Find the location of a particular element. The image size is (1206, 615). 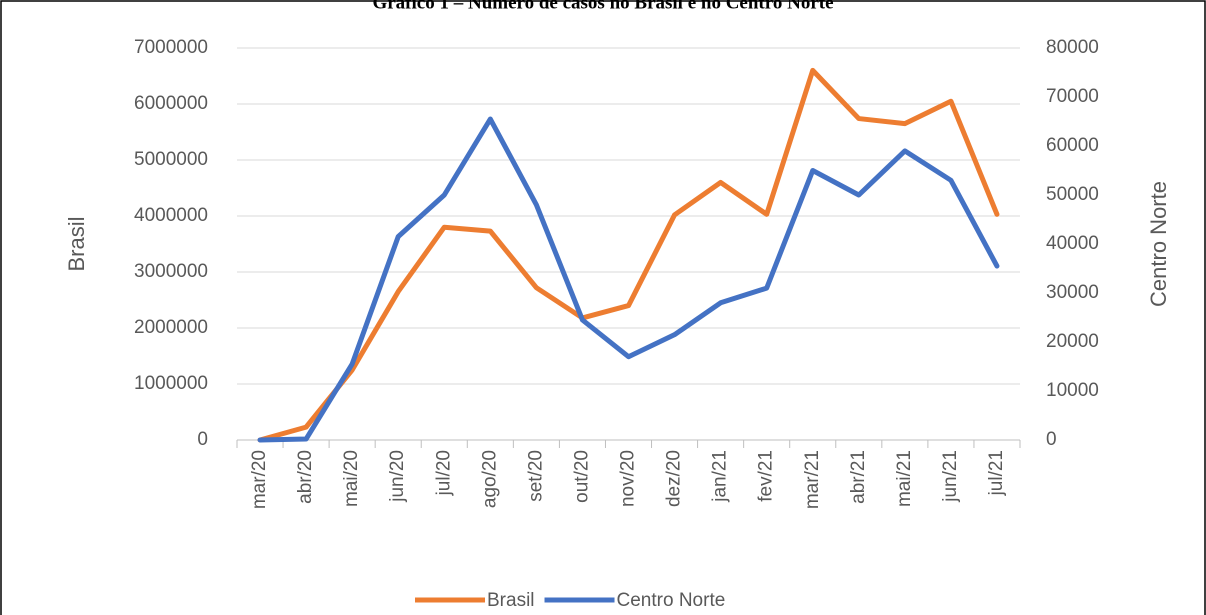

y-tick-label: 0 is located at coordinates (202, 439).